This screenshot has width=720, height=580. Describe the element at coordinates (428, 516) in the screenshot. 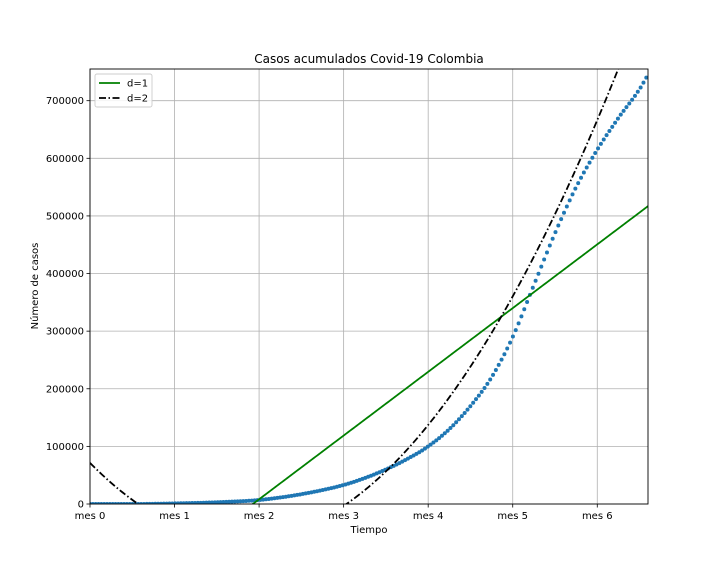

I see `x-tick-label: mes 4` at that location.